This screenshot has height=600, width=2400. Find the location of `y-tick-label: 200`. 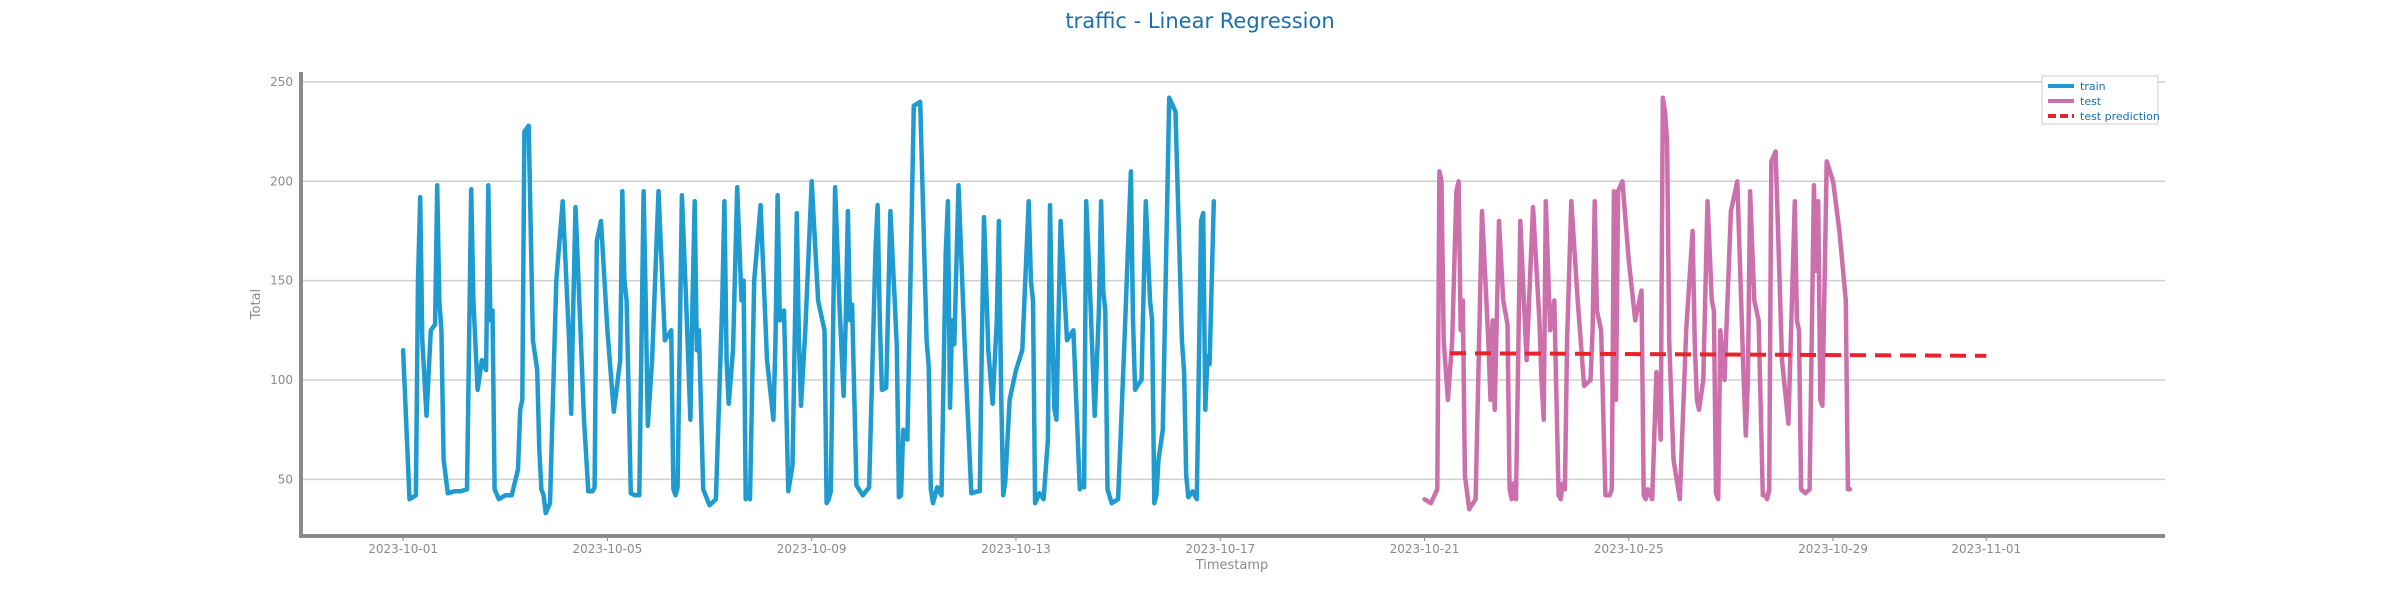

y-tick-label: 200 is located at coordinates (281, 181).